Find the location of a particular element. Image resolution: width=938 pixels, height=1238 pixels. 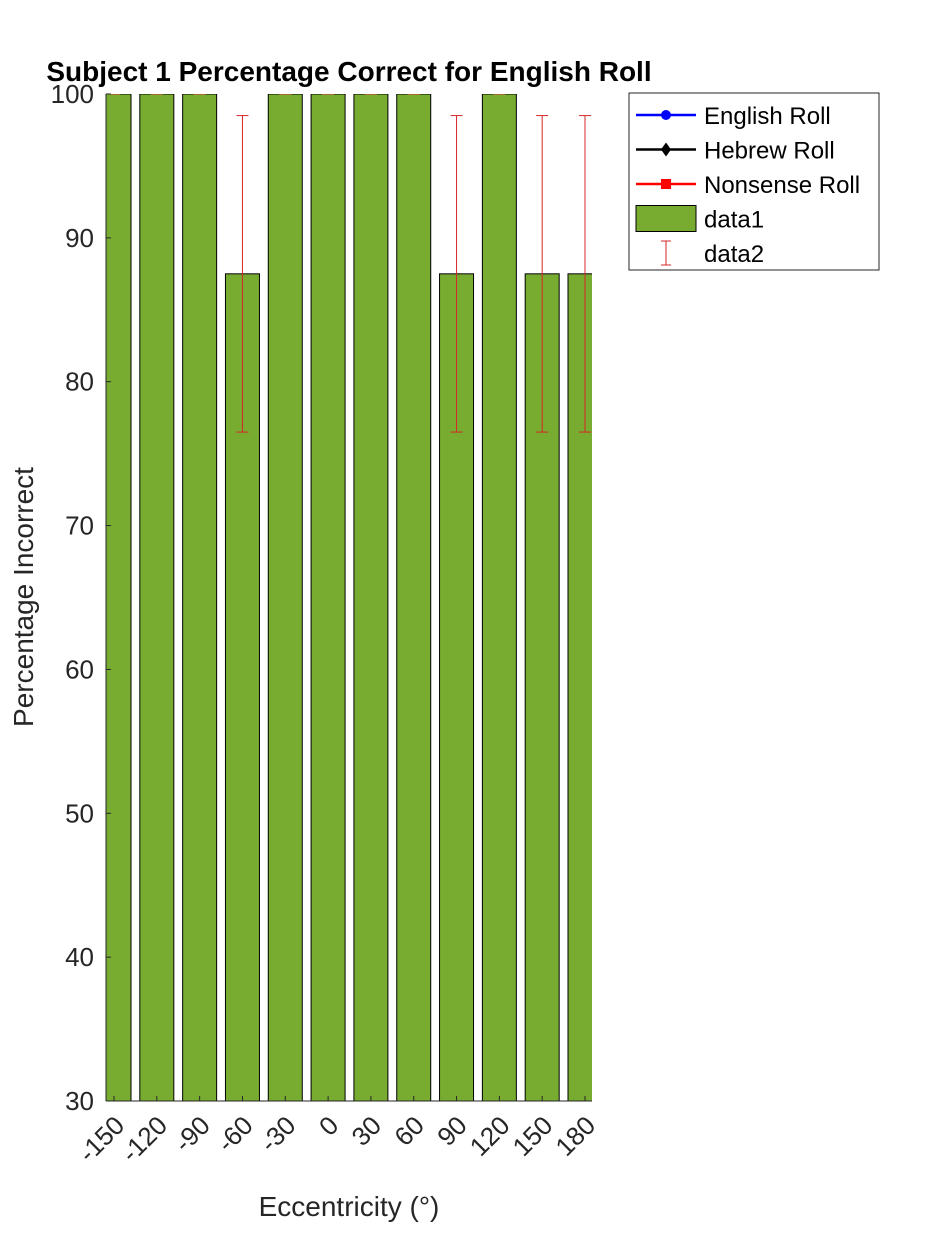

bar--150 is located at coordinates (119, 597).